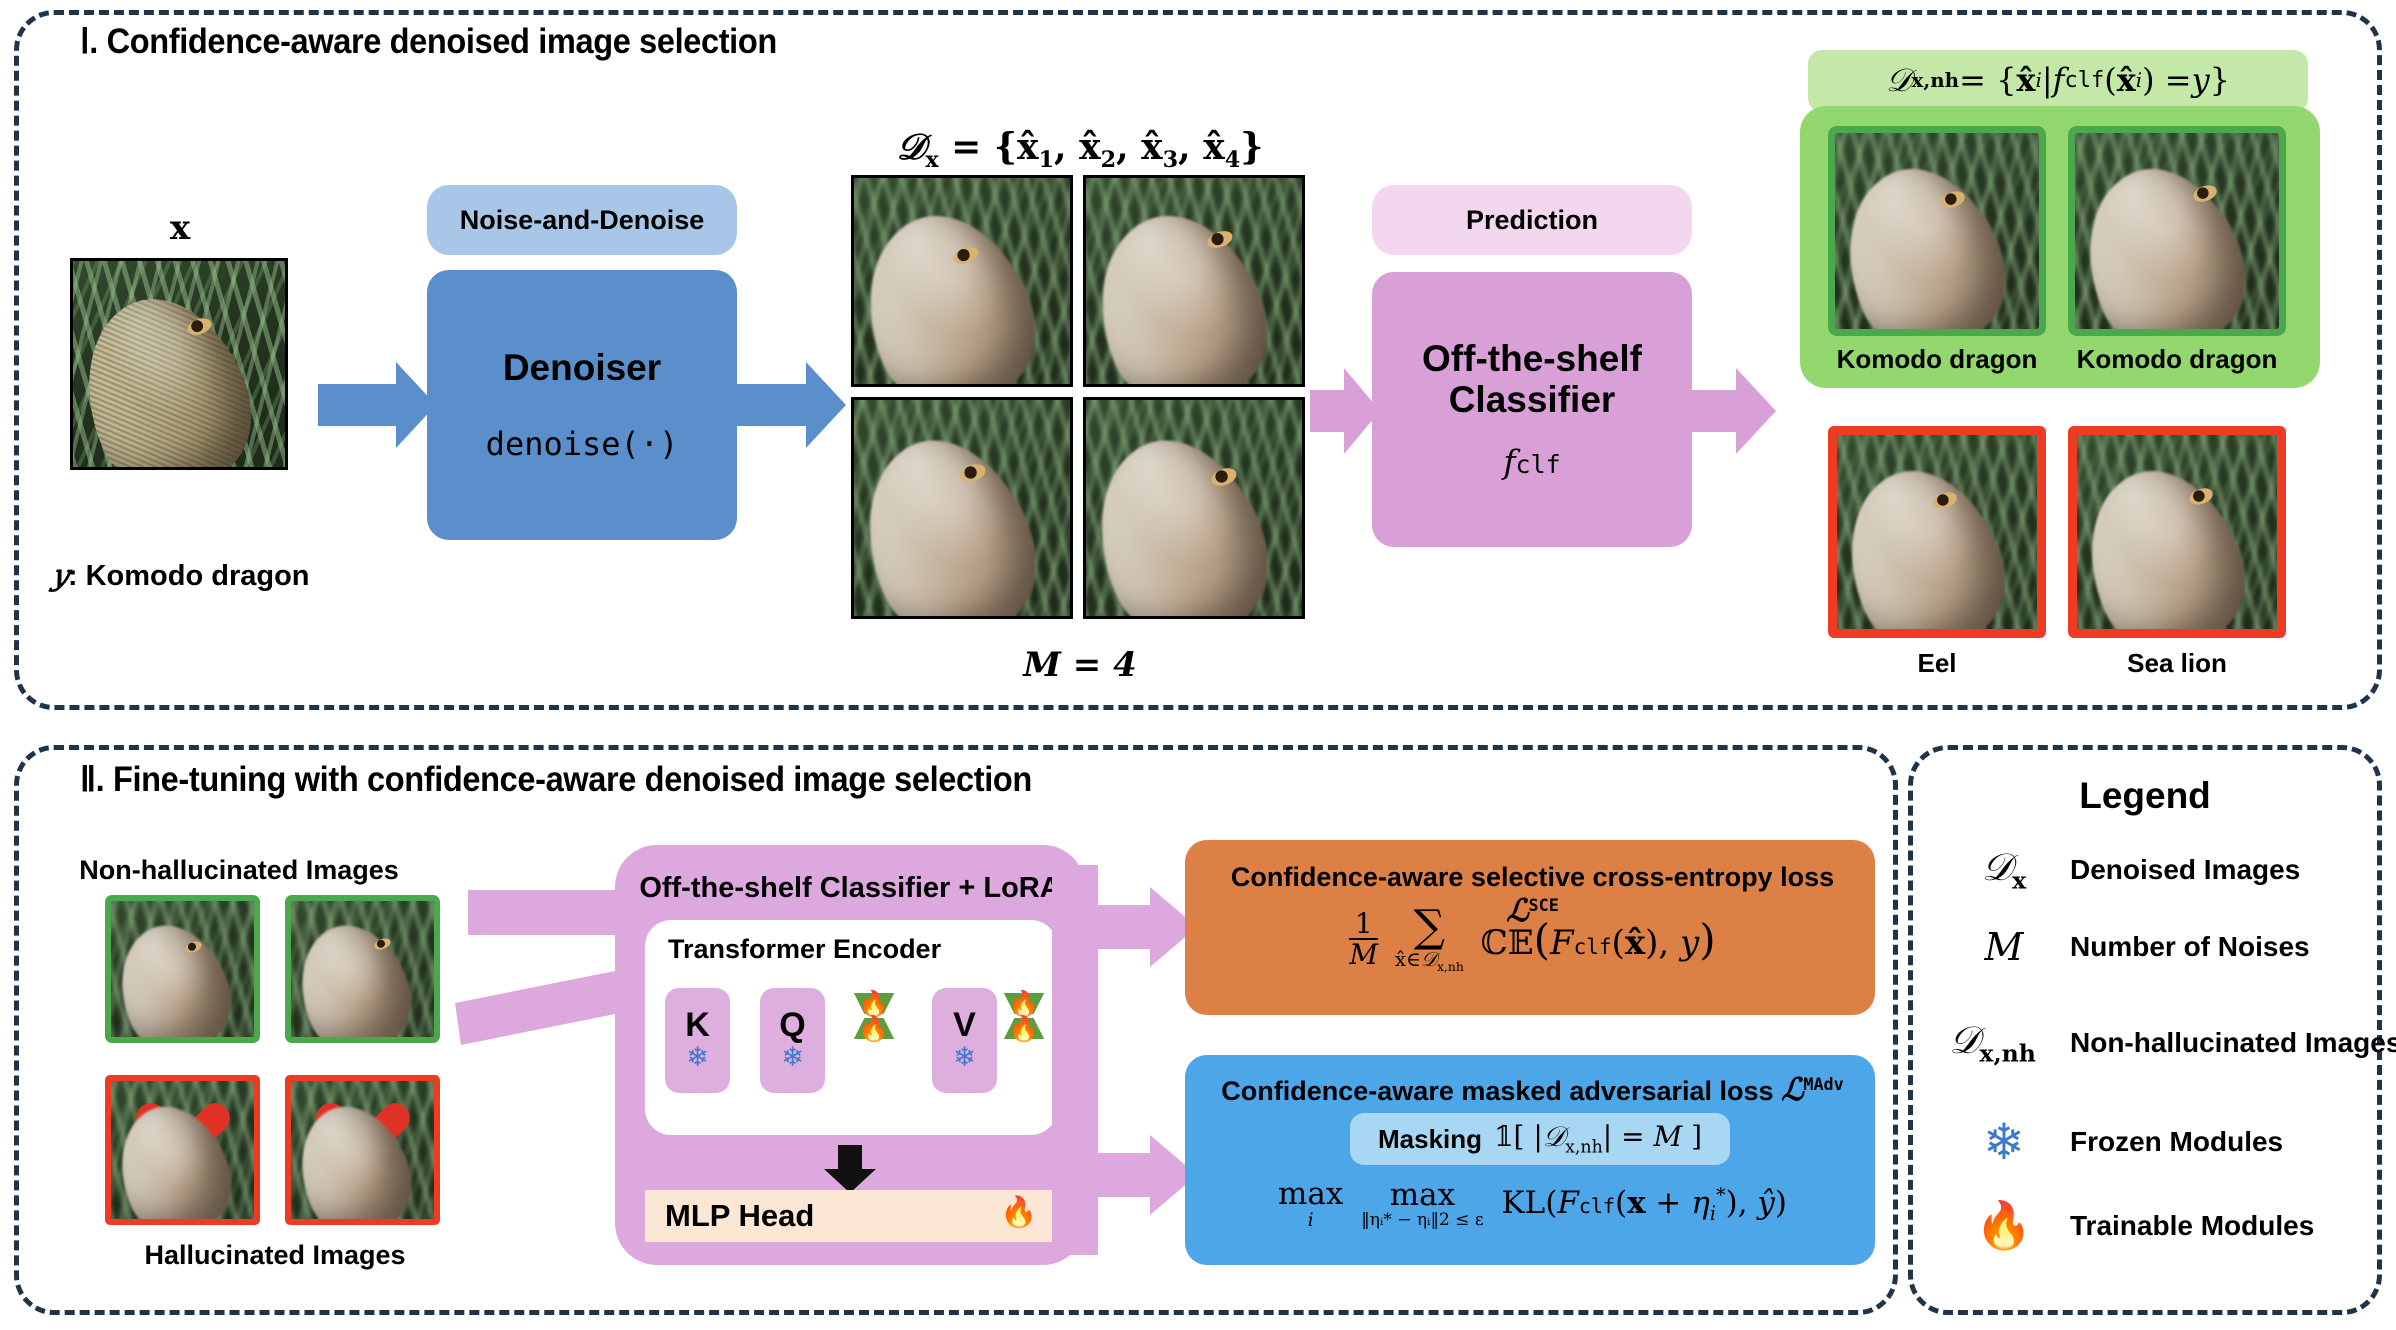 This screenshot has width=2396, height=1330. Describe the element at coordinates (2145, 795) in the screenshot. I see `legend-title: Legend` at that location.